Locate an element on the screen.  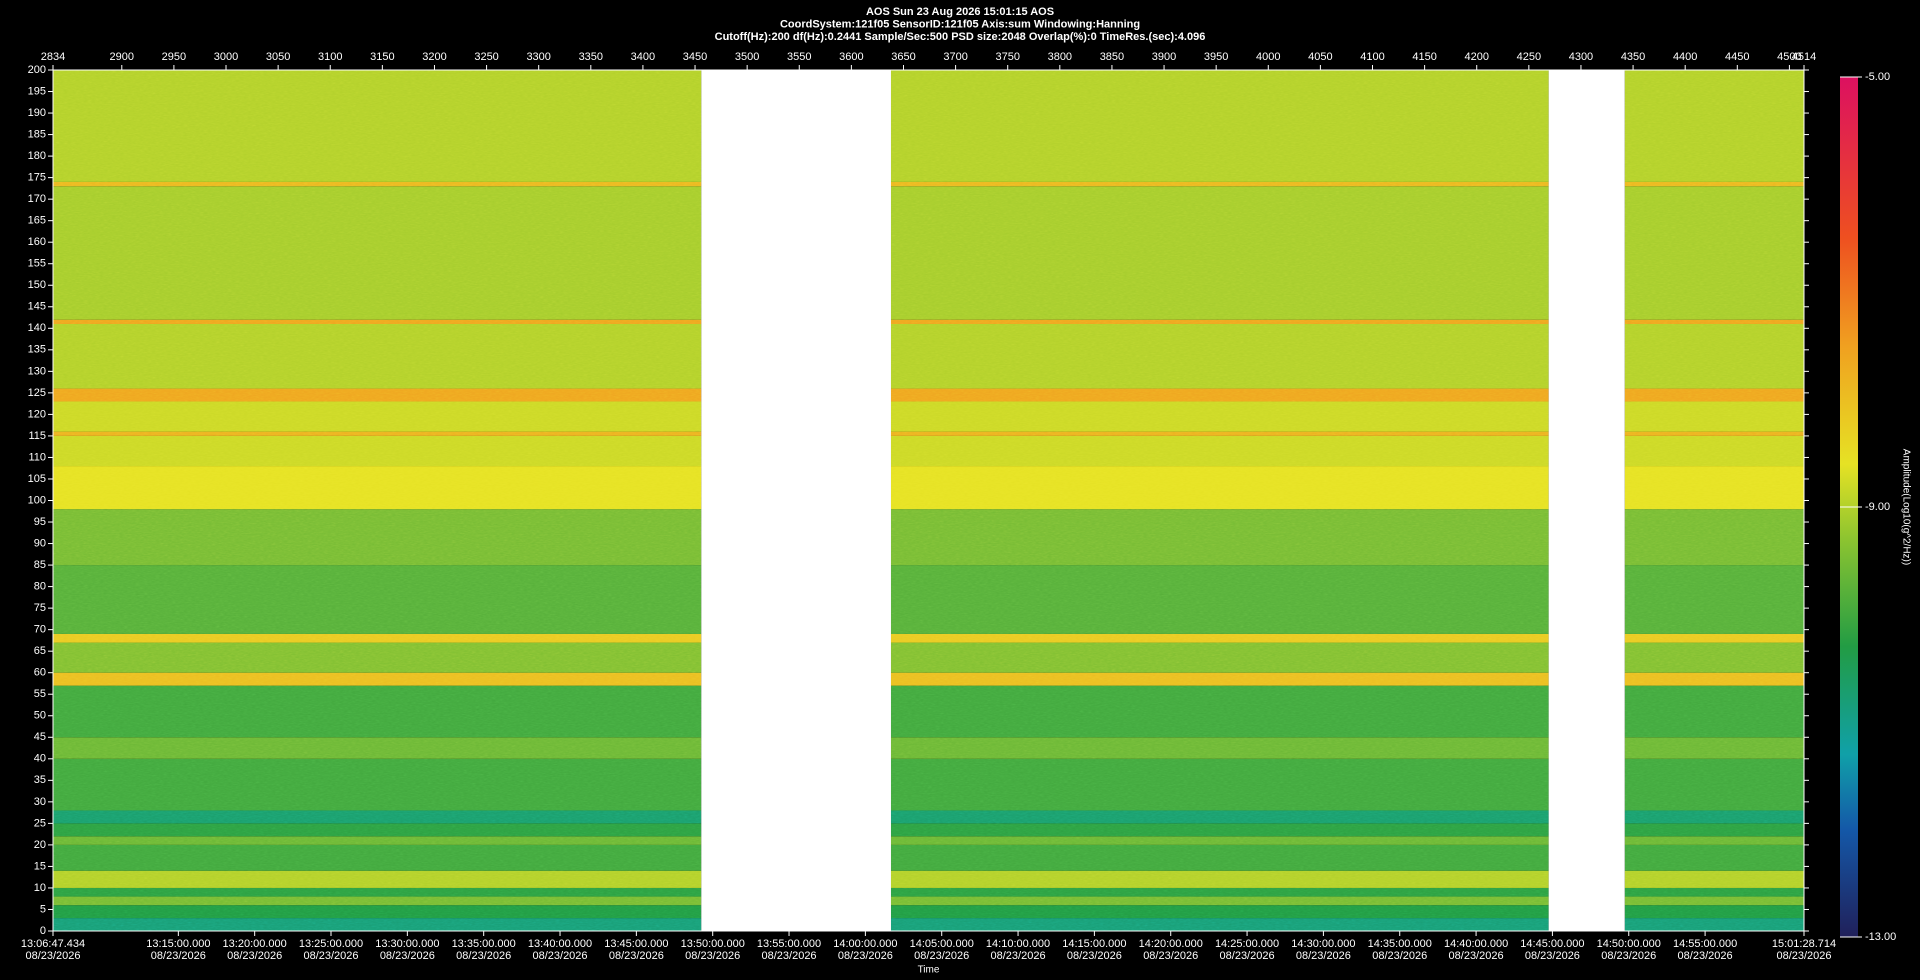
y-tick-label: 65 is located at coordinates (40, 651).